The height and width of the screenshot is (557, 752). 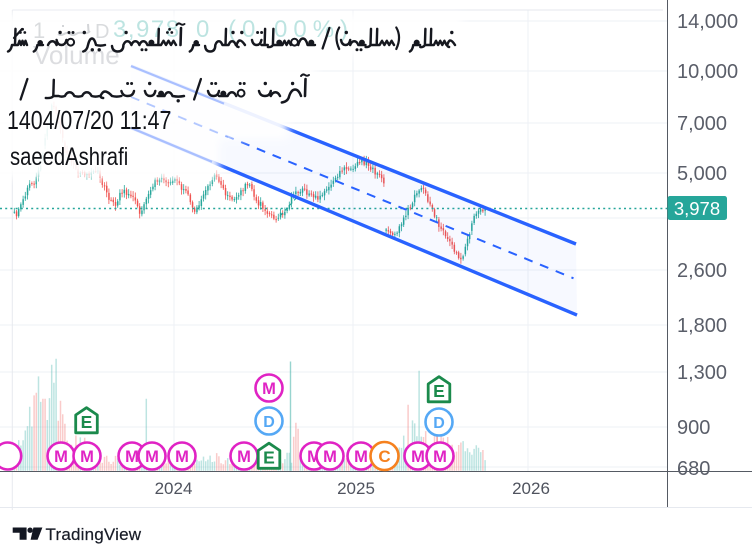 What do you see at coordinates (384, 456) in the screenshot?
I see `svg-text: C` at bounding box center [384, 456].